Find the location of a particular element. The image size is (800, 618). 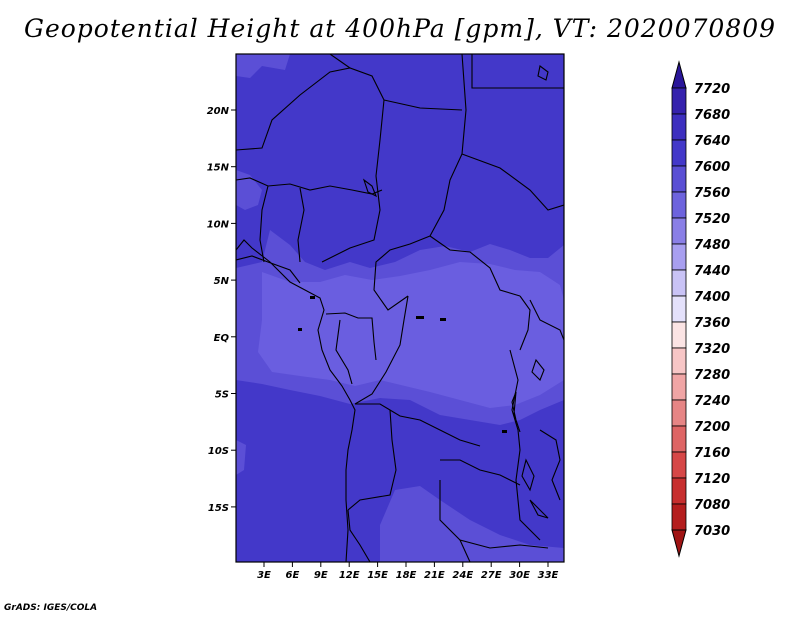

lon-tick-label: 15E is located at coordinates (377, 575).